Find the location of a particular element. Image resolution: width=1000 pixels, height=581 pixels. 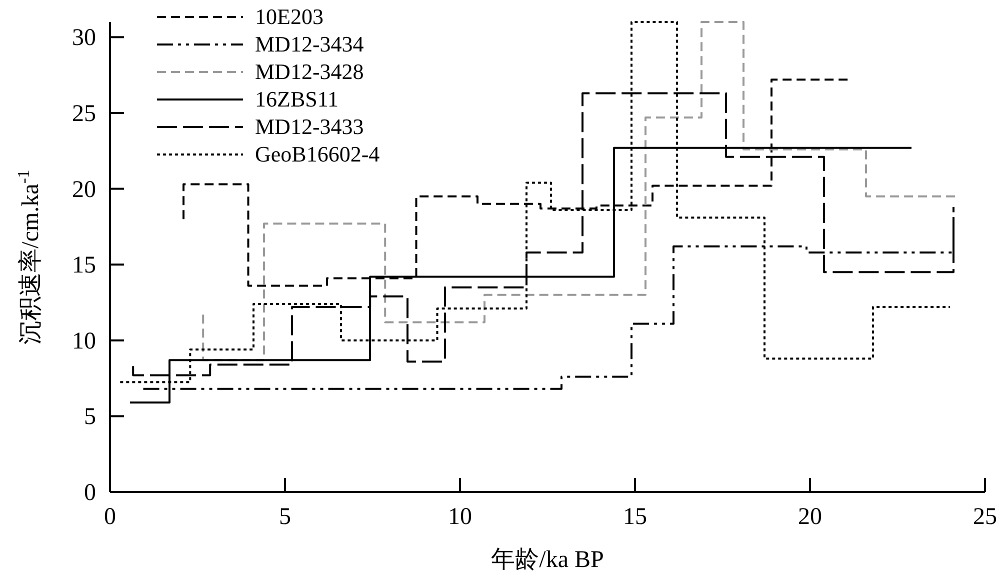

x-tick-label: 25 is located at coordinates (985, 517).